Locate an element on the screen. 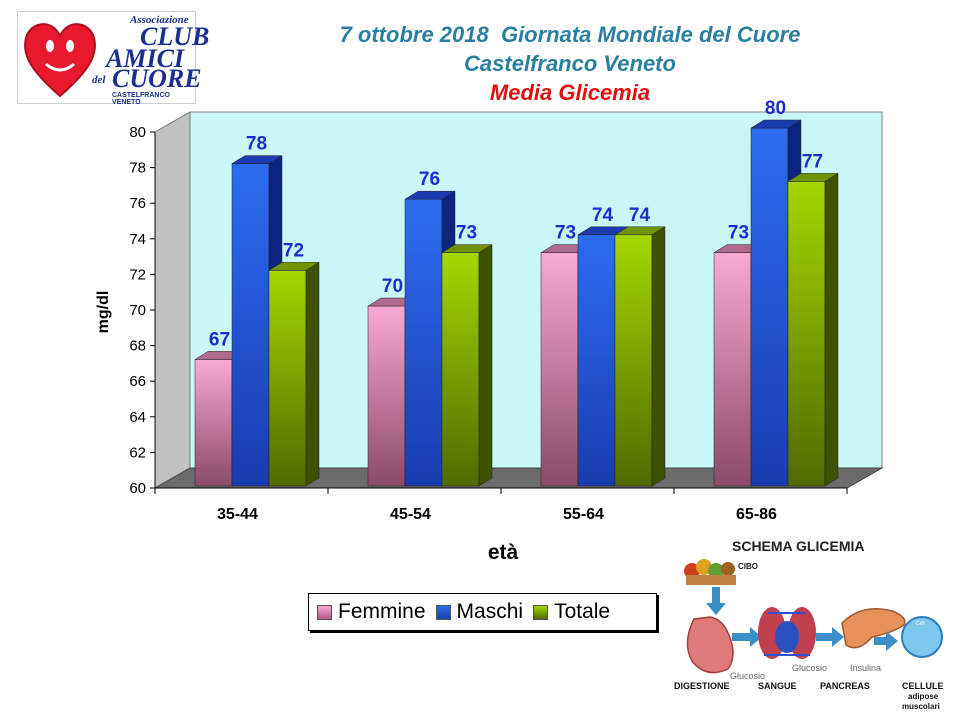 Image resolution: width=960 pixels, height=720 pixels. legend-swatch-femmine is located at coordinates (324, 612).